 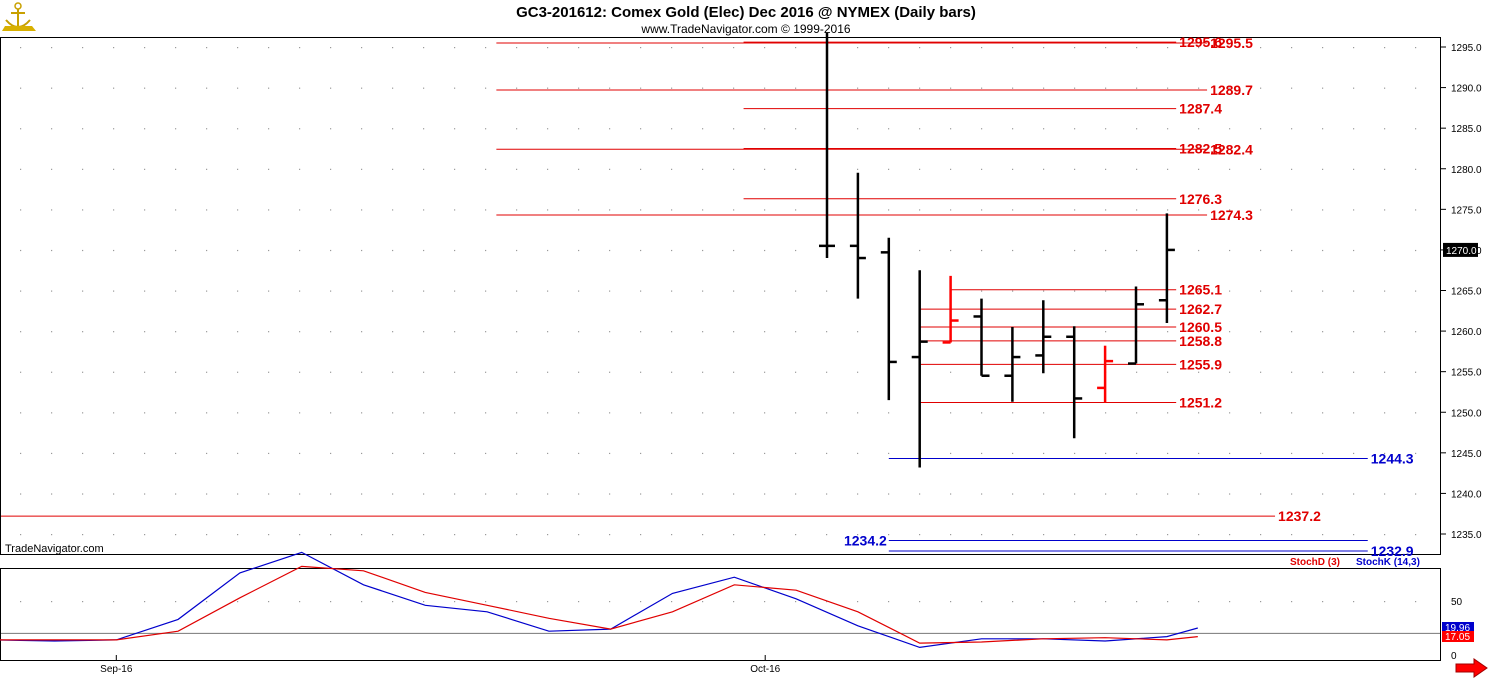 I want to click on level-label: 1274.3, so click(x=1231, y=215).